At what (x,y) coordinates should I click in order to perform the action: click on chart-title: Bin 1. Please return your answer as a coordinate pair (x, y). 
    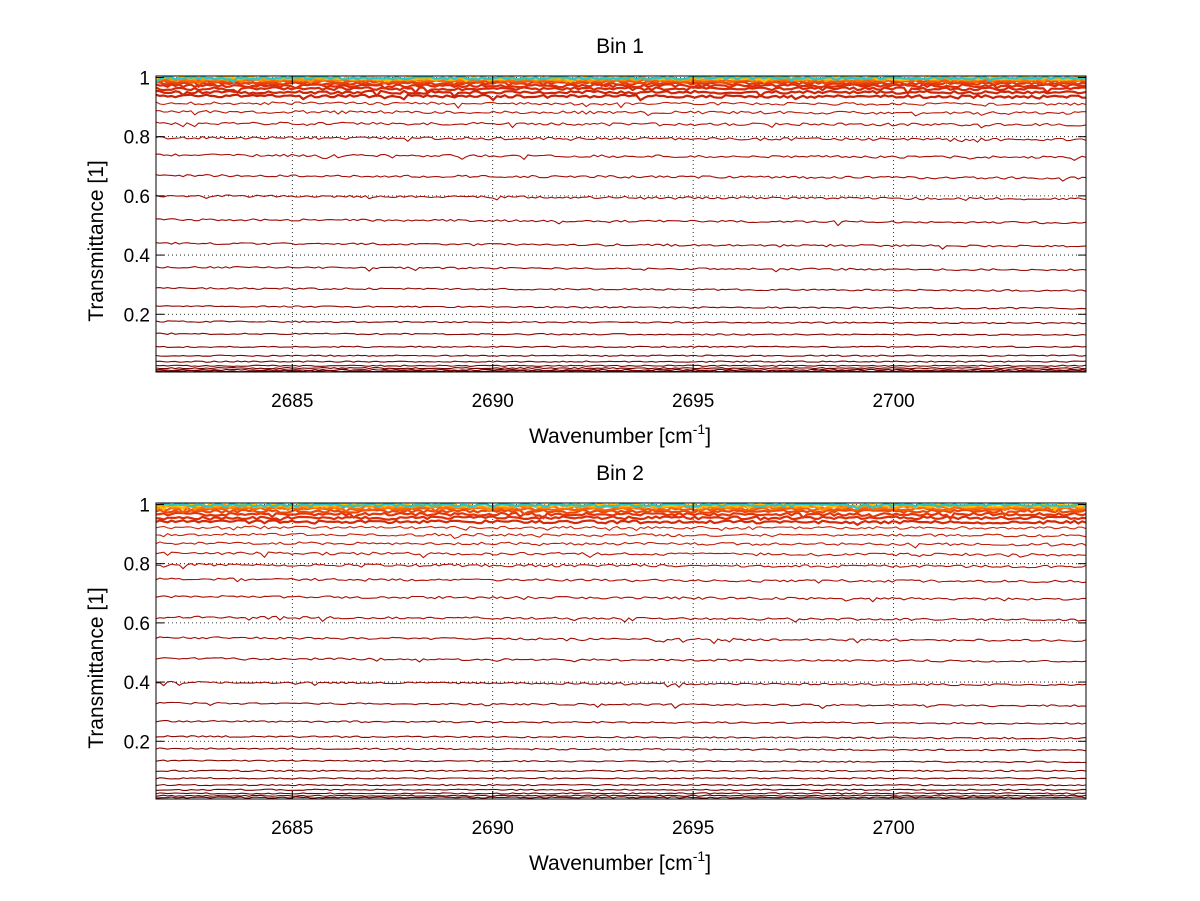
    Looking at the image, I should click on (620, 46).